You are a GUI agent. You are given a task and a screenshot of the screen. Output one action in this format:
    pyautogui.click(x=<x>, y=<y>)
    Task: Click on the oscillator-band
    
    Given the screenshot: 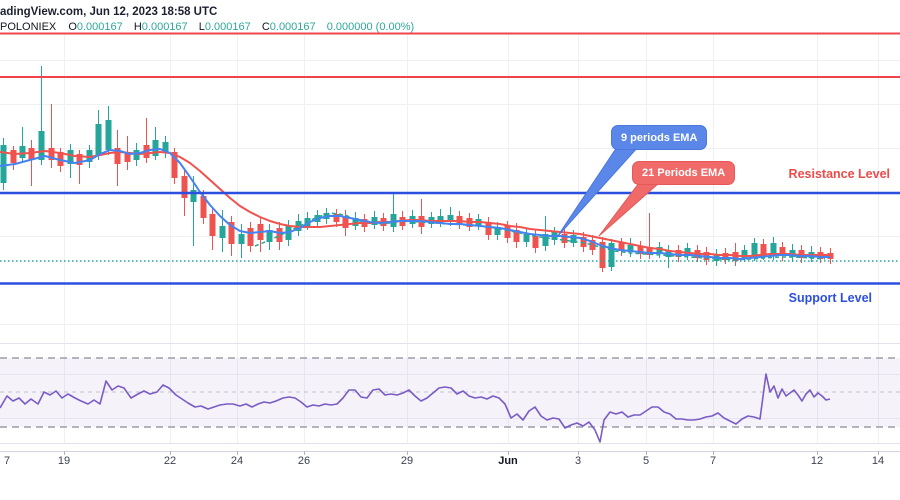 What is the action you would take?
    pyautogui.click(x=450, y=392)
    